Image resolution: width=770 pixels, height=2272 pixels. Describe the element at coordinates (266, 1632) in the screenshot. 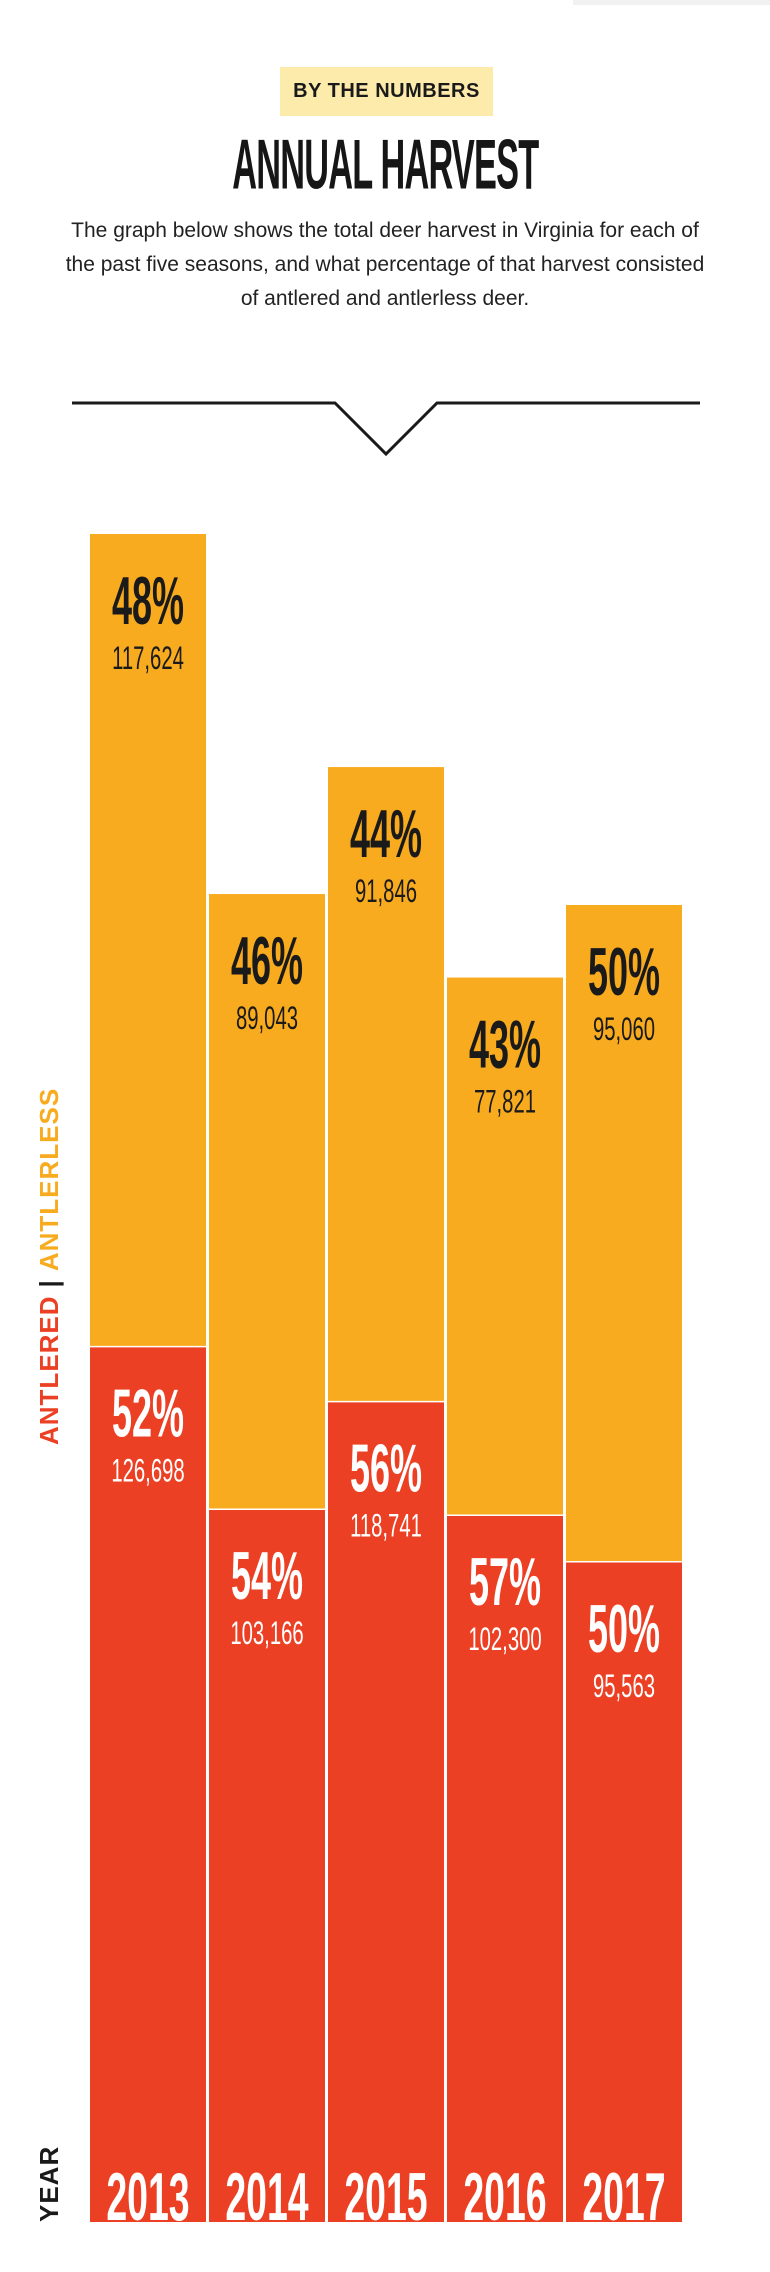

I see `value-antlered-2014: 103,166` at that location.